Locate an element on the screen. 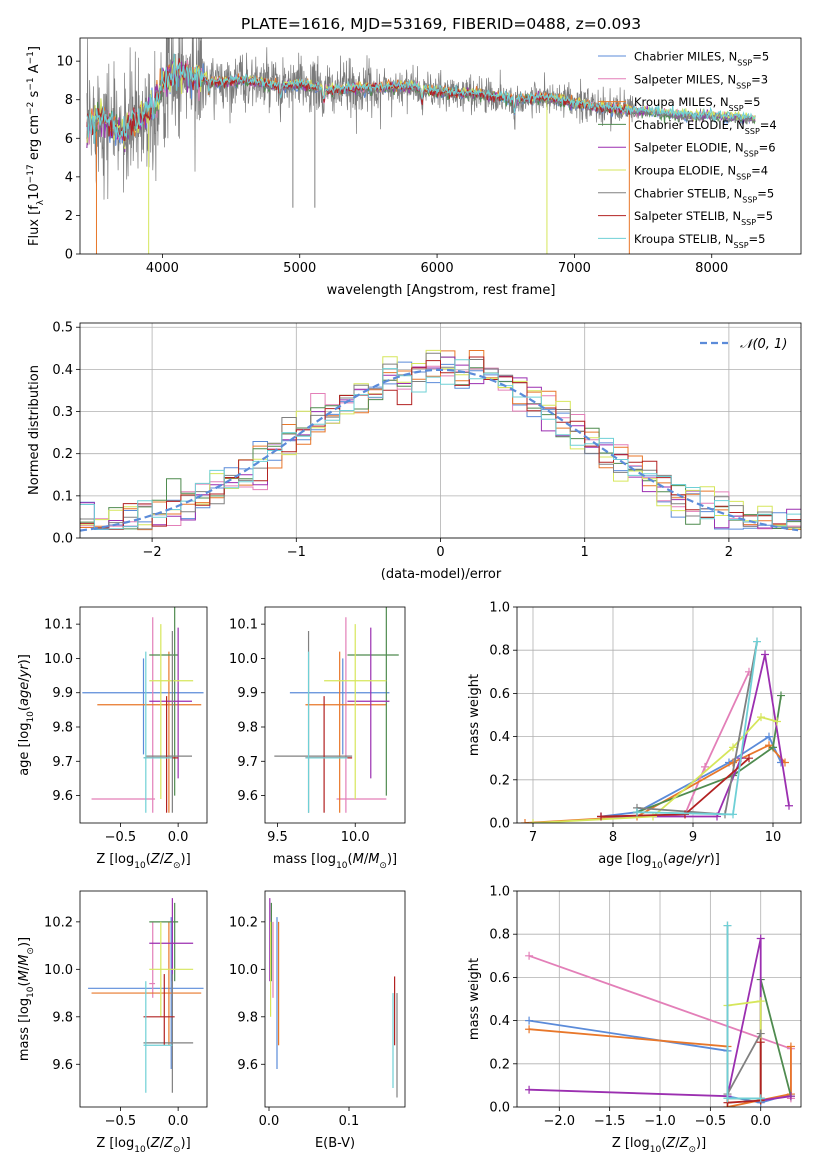 The height and width of the screenshot is (1170, 819). x-tick-label: −1.5 is located at coordinates (610, 1121).